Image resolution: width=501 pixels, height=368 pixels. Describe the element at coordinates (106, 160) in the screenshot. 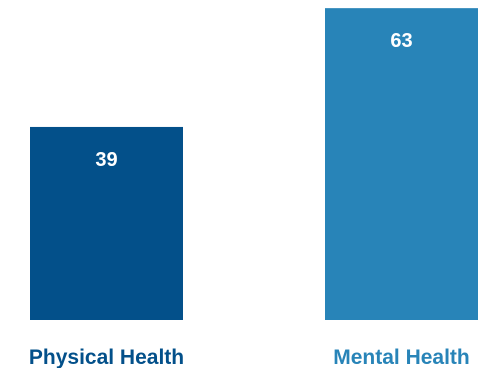

I see `value-label-physical-health: 39` at that location.